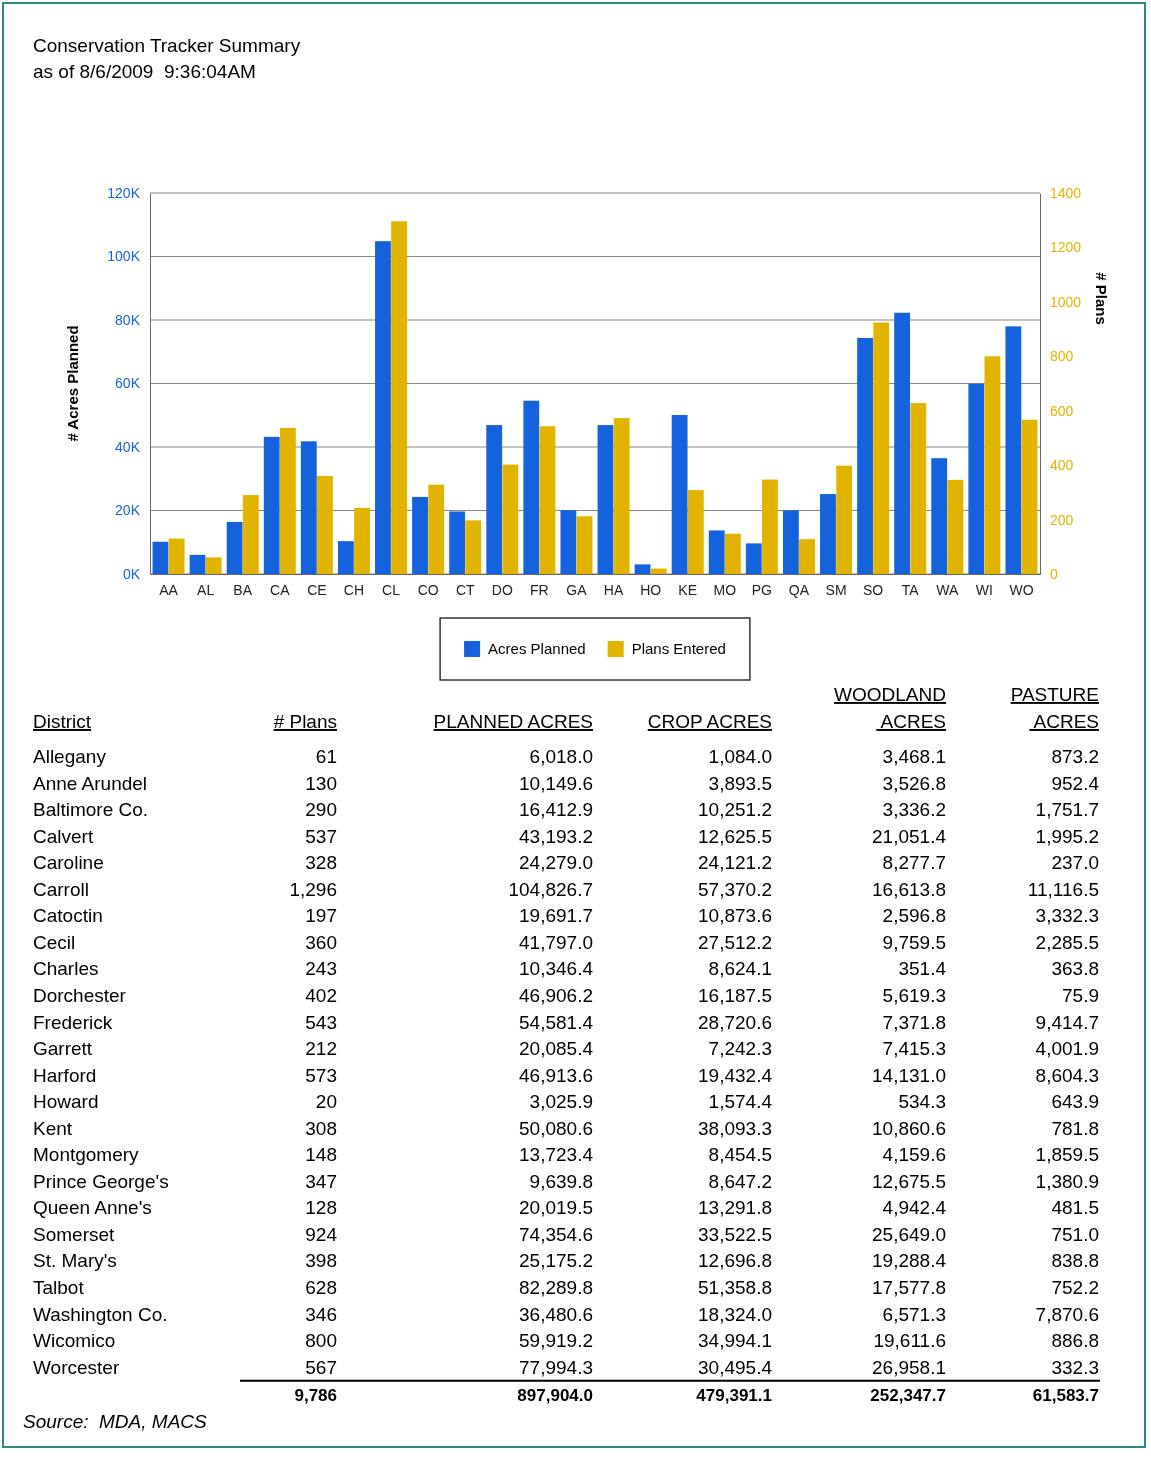 The image size is (1151, 1458). I want to click on y2-axis-title: # Plans, so click(1101, 298).